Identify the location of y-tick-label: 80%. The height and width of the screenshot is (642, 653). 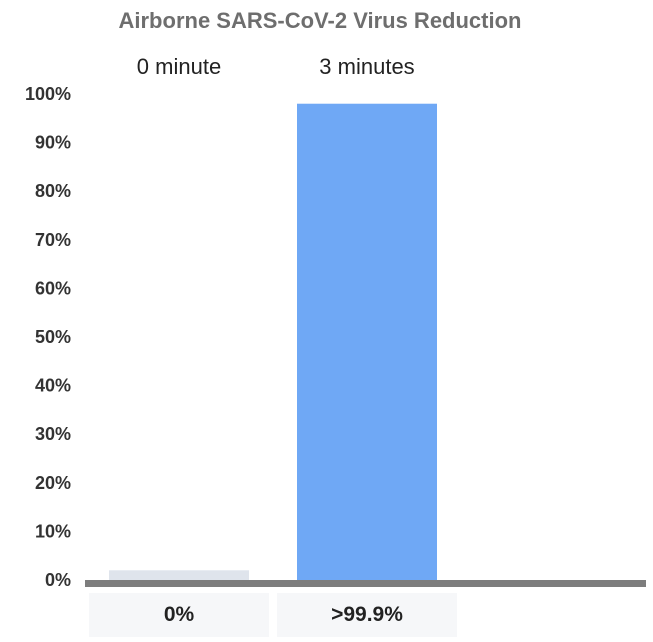
(53, 191).